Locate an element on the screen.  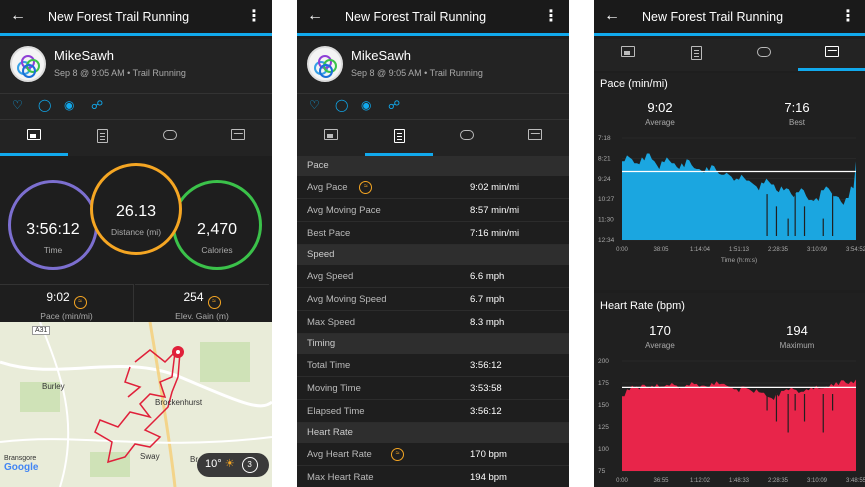
stat-row: Max Heart Rate 194 bpm is located at coordinates (433, 476).